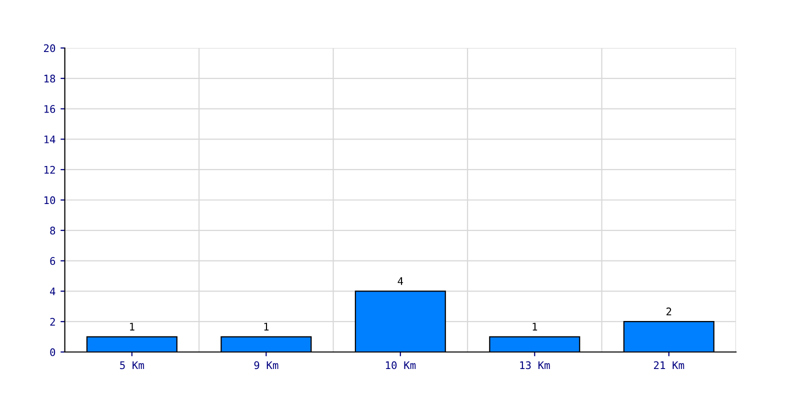 This screenshot has height=400, width=800. Describe the element at coordinates (401, 281) in the screenshot. I see `data-label: 4` at that location.